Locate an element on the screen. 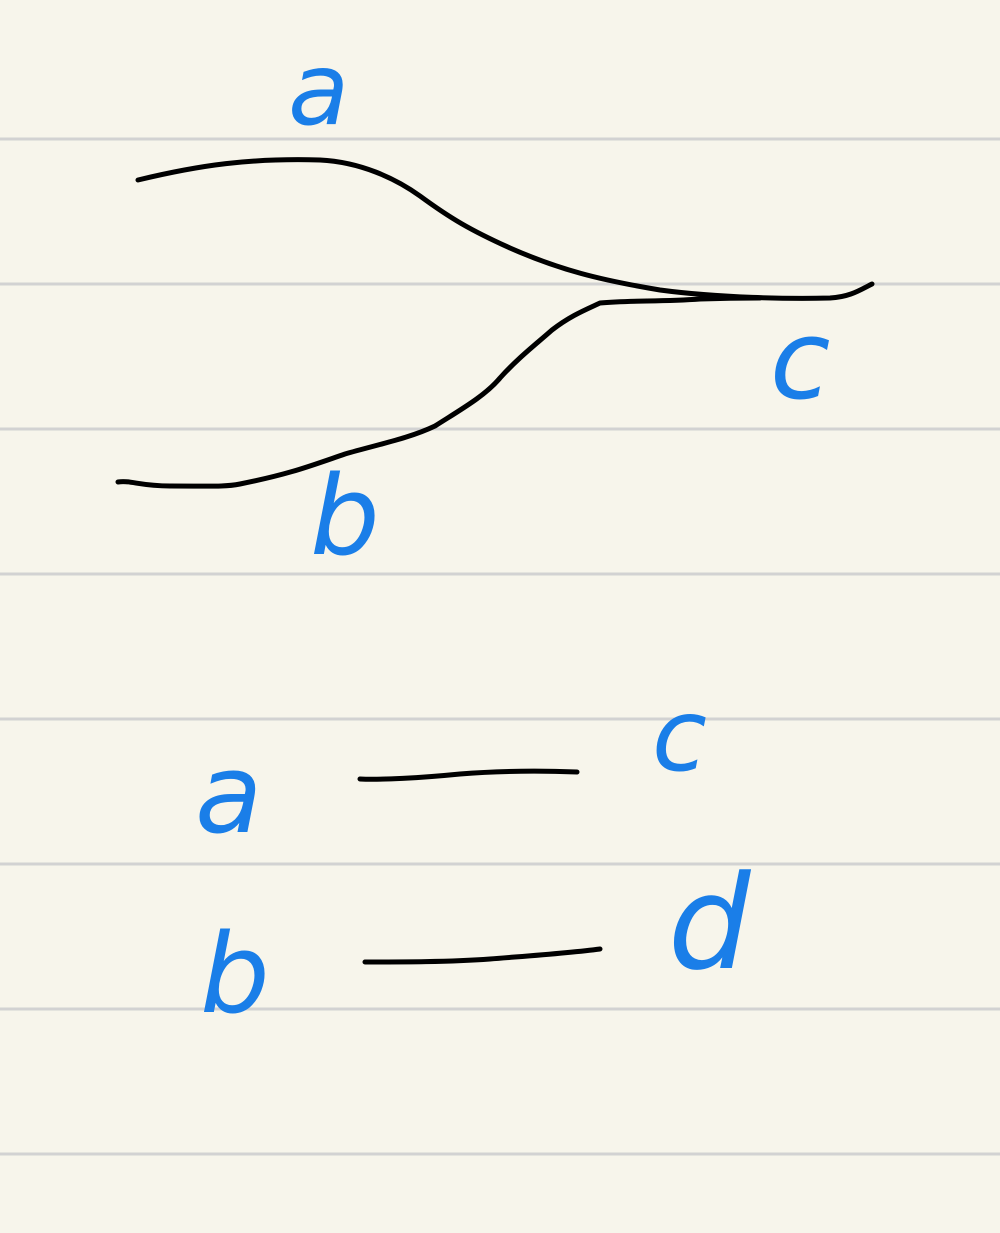 This screenshot has width=1000, height=1233. label-d-bottom: d is located at coordinates (710, 923).